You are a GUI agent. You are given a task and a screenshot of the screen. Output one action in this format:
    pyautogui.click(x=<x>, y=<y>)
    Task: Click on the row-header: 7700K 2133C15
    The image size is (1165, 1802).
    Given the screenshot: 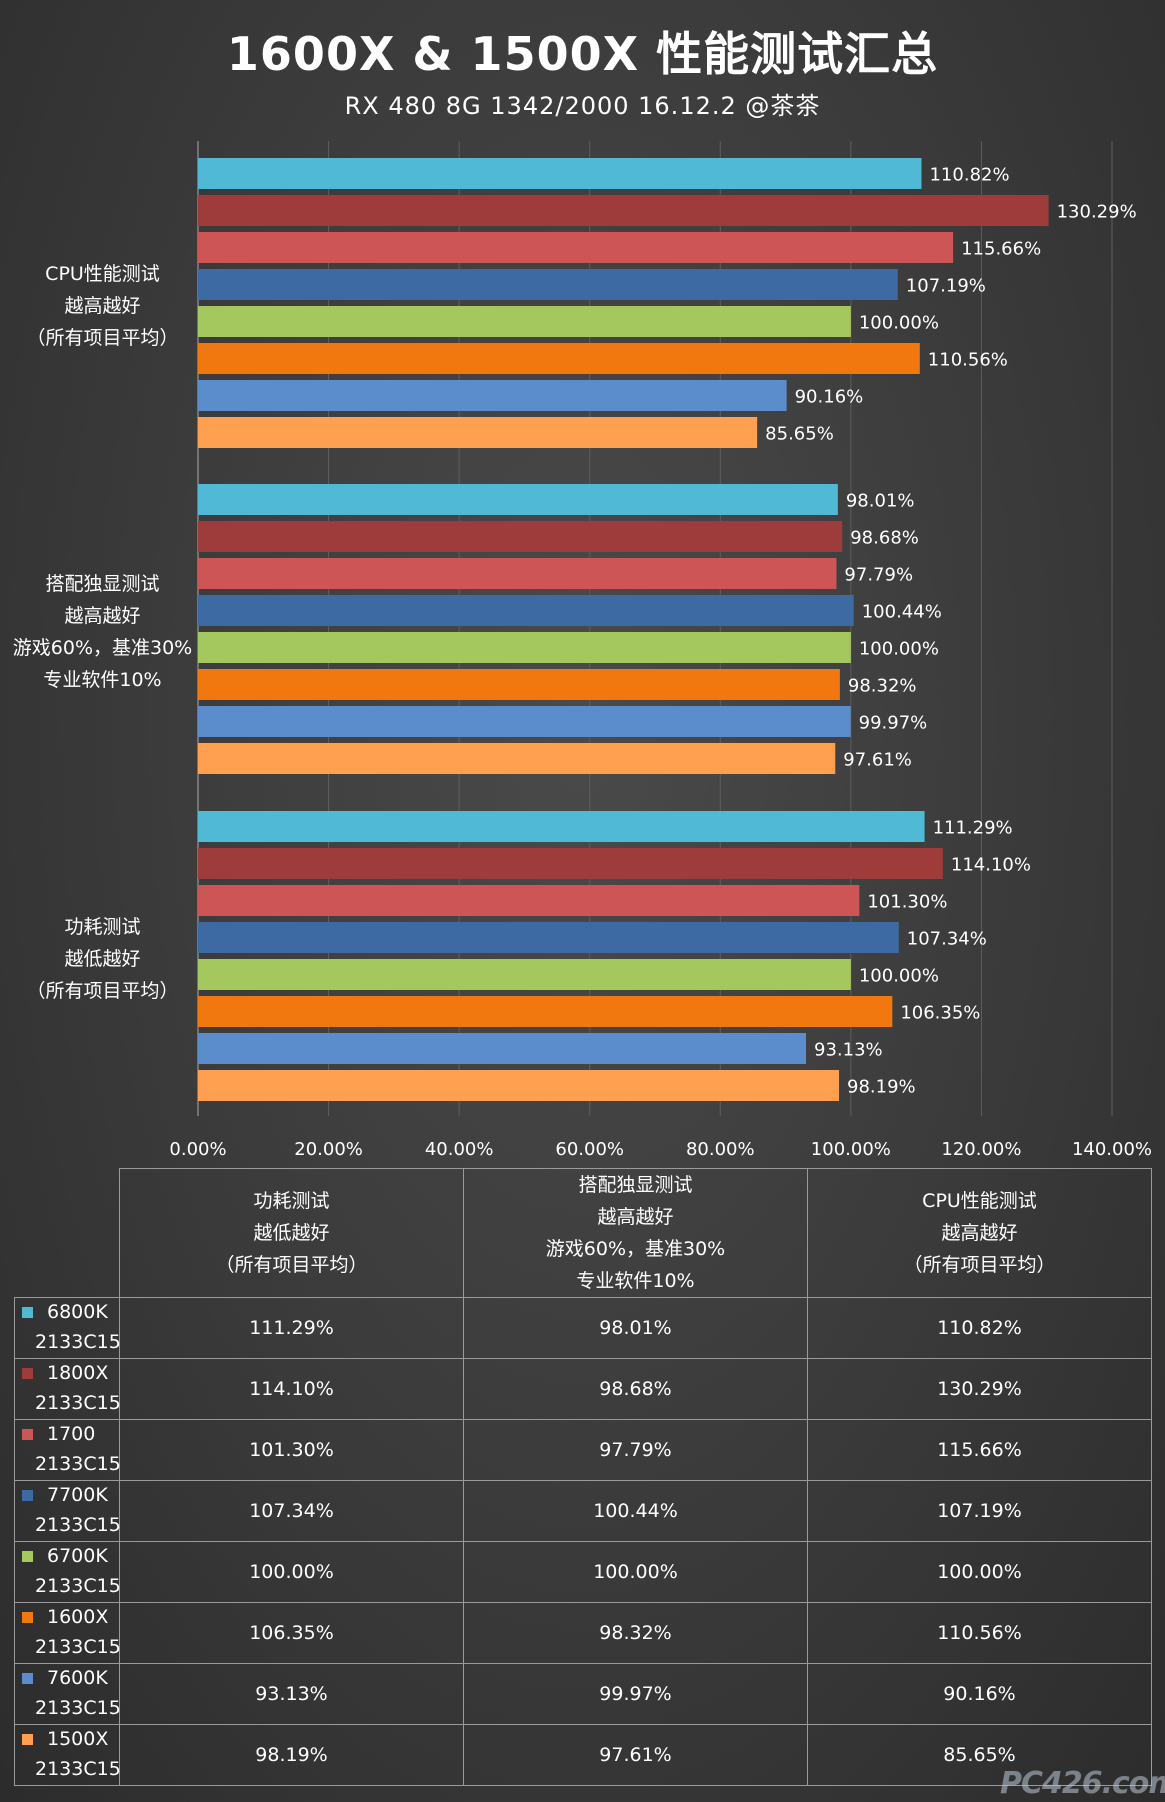 What is the action you would take?
    pyautogui.click(x=67, y=1511)
    